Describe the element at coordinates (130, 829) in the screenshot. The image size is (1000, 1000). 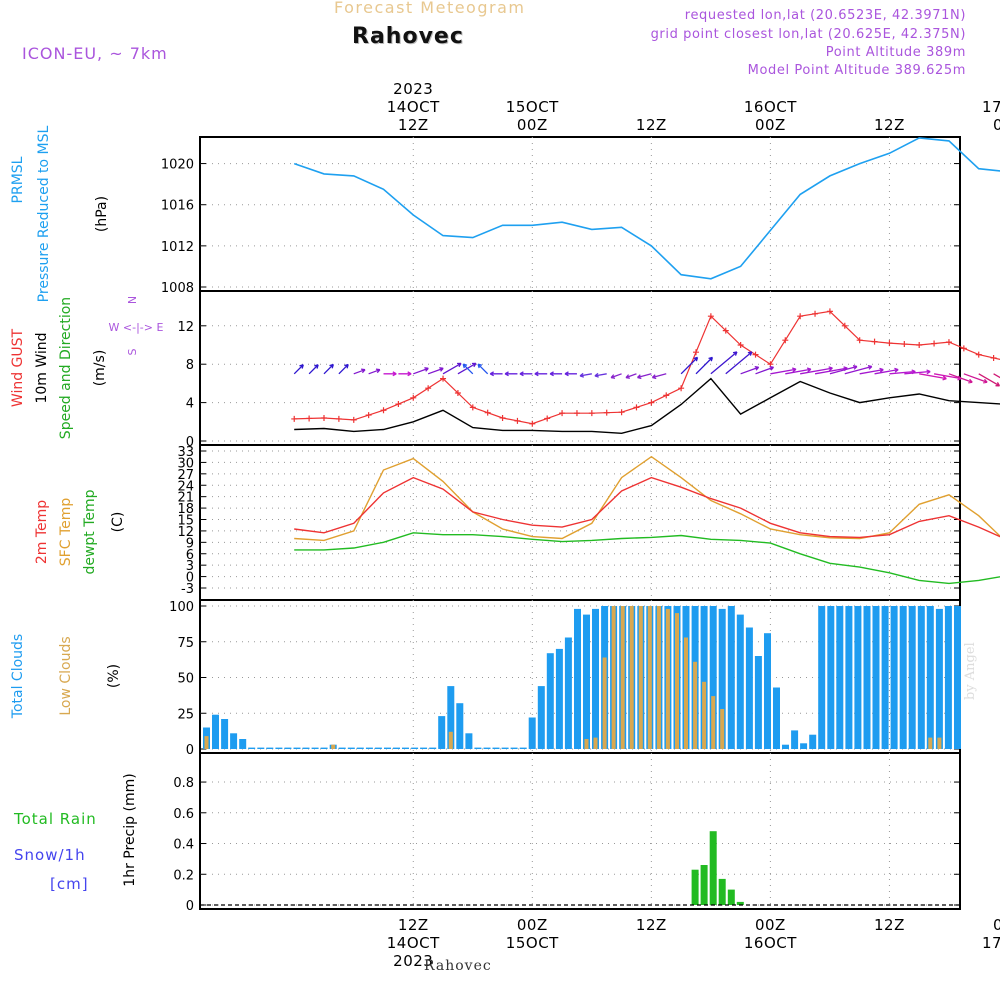
I see `precip-unit-label: 1hr Precip (mm)` at that location.